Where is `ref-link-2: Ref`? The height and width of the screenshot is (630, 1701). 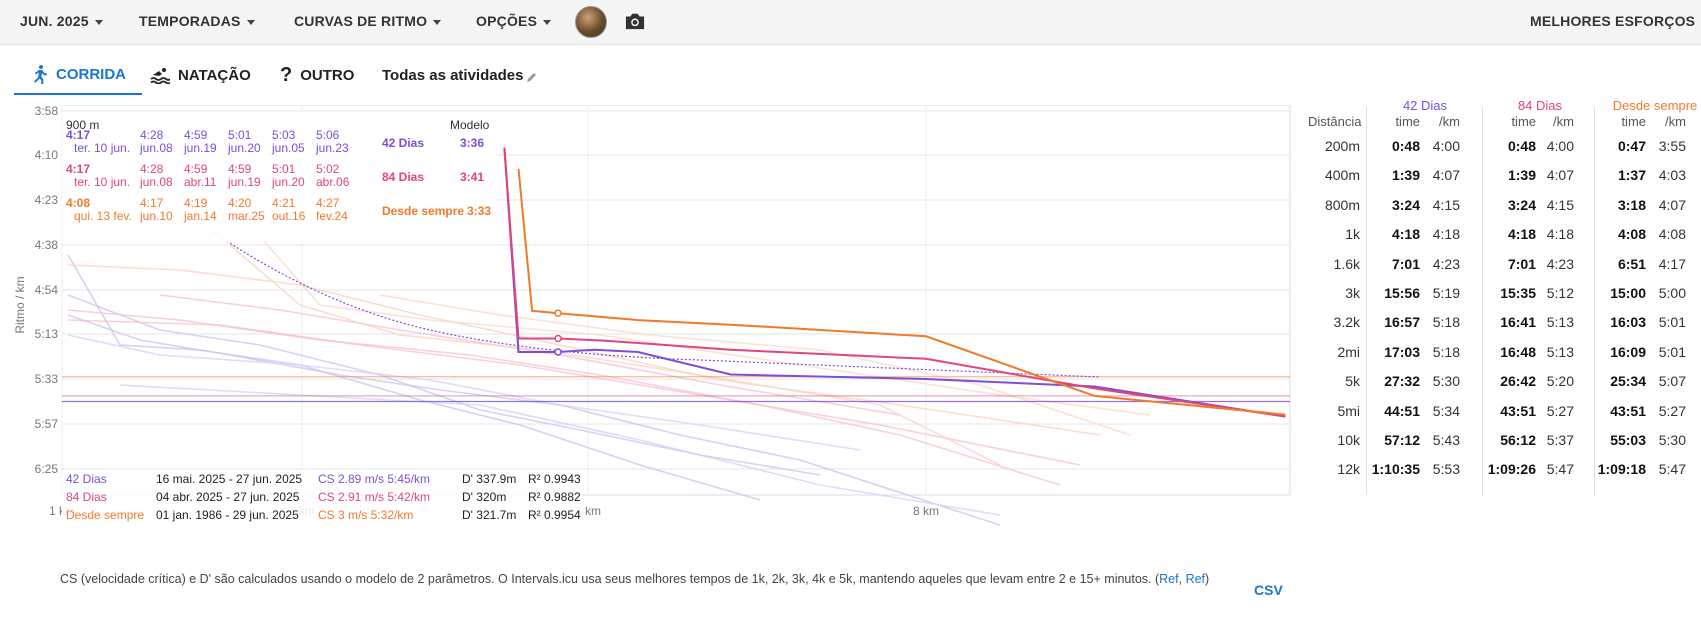 ref-link-2: Ref is located at coordinates (1195, 579).